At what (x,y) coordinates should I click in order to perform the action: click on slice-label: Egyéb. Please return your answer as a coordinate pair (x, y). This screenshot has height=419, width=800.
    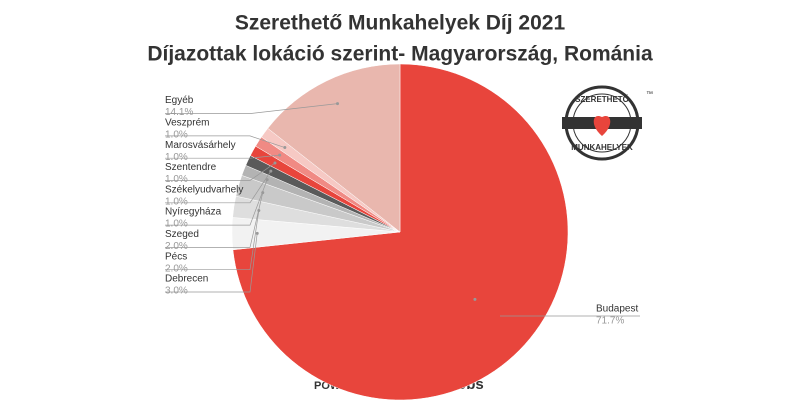
    Looking at the image, I should click on (179, 100).